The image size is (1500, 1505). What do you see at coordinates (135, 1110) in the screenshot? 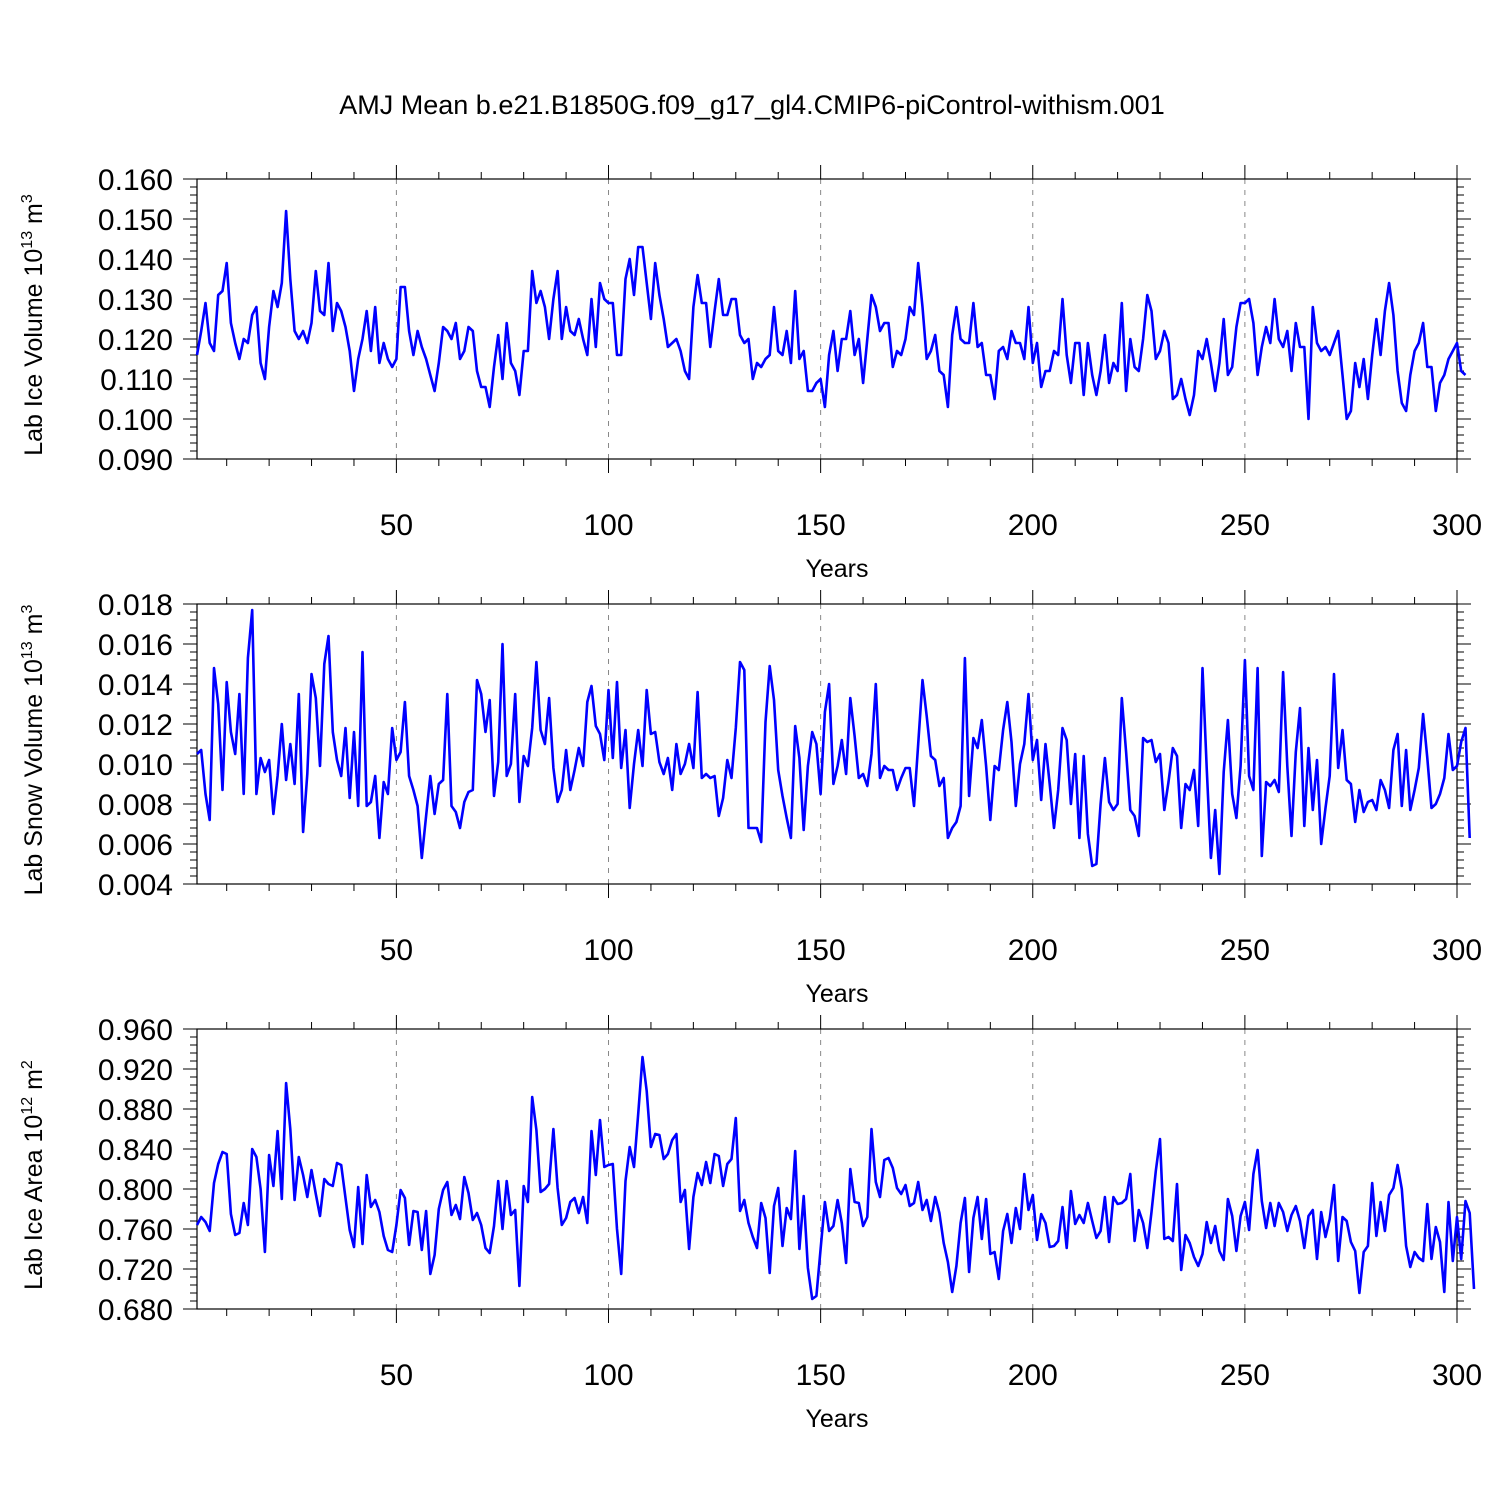
I see `y-tick-label: 0.880` at bounding box center [135, 1110].